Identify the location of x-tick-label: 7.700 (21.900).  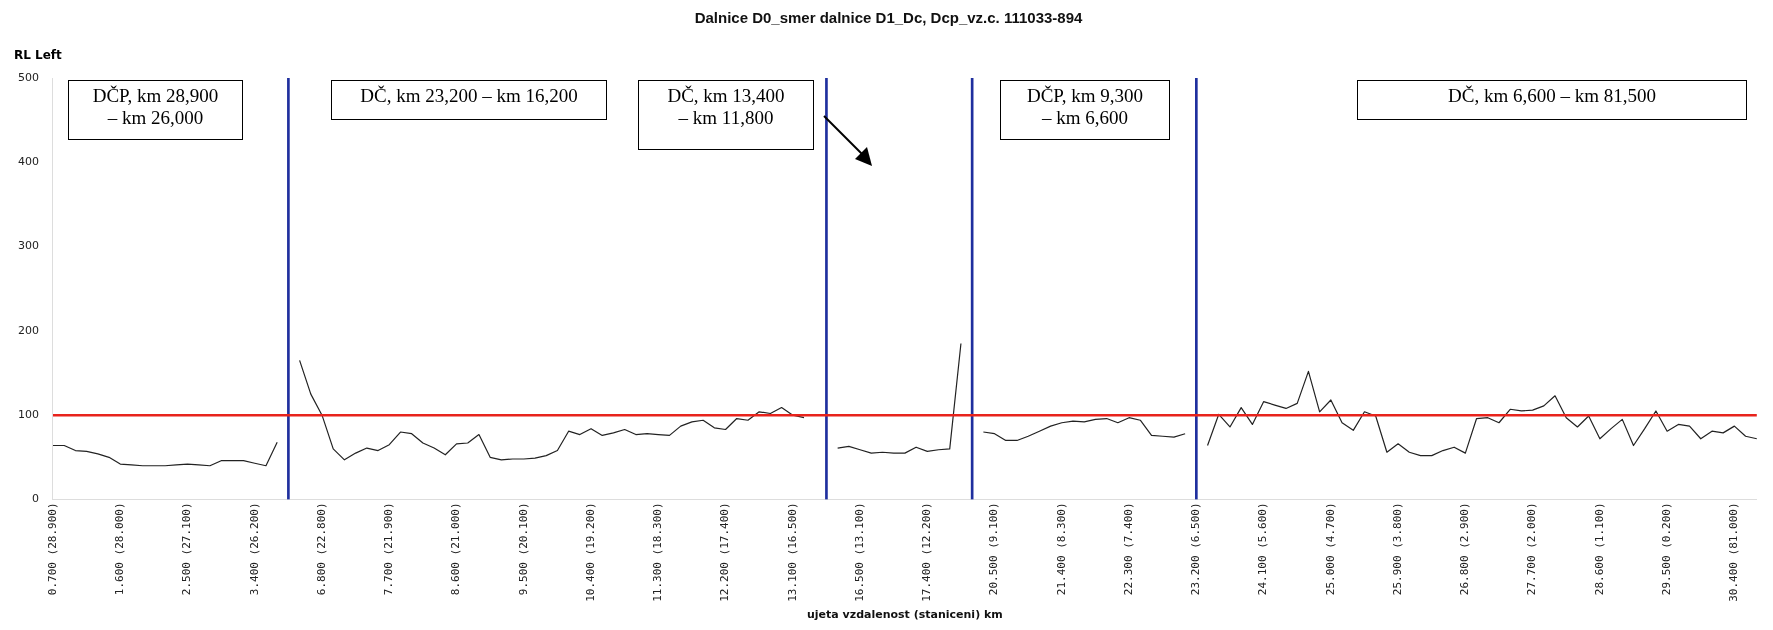
(389, 549).